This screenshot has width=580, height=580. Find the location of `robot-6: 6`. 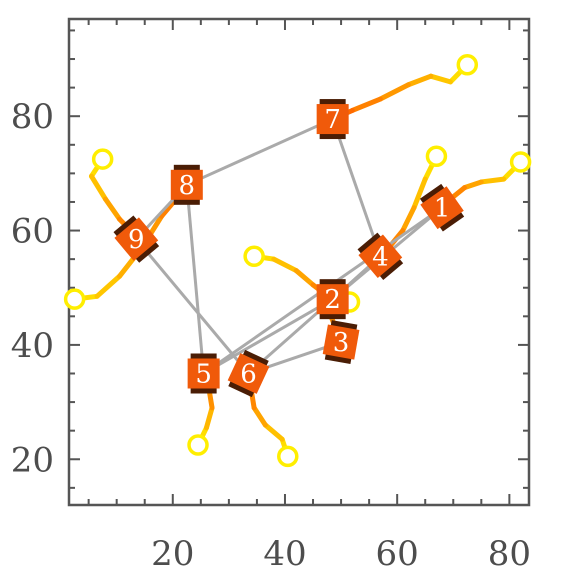

robot-6: 6 is located at coordinates (248, 373).